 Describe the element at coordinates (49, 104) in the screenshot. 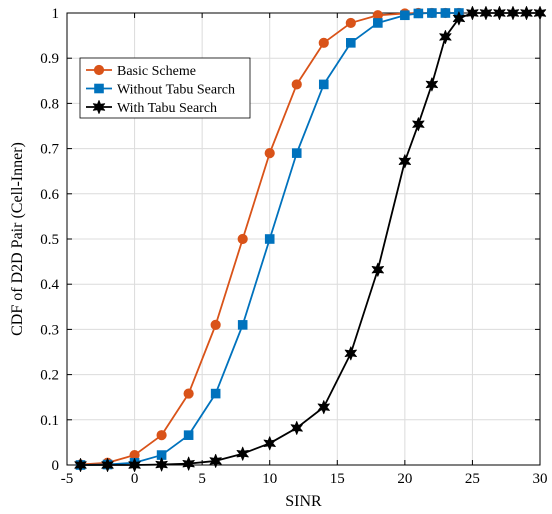

I see `y-tick-label: 0.8` at that location.